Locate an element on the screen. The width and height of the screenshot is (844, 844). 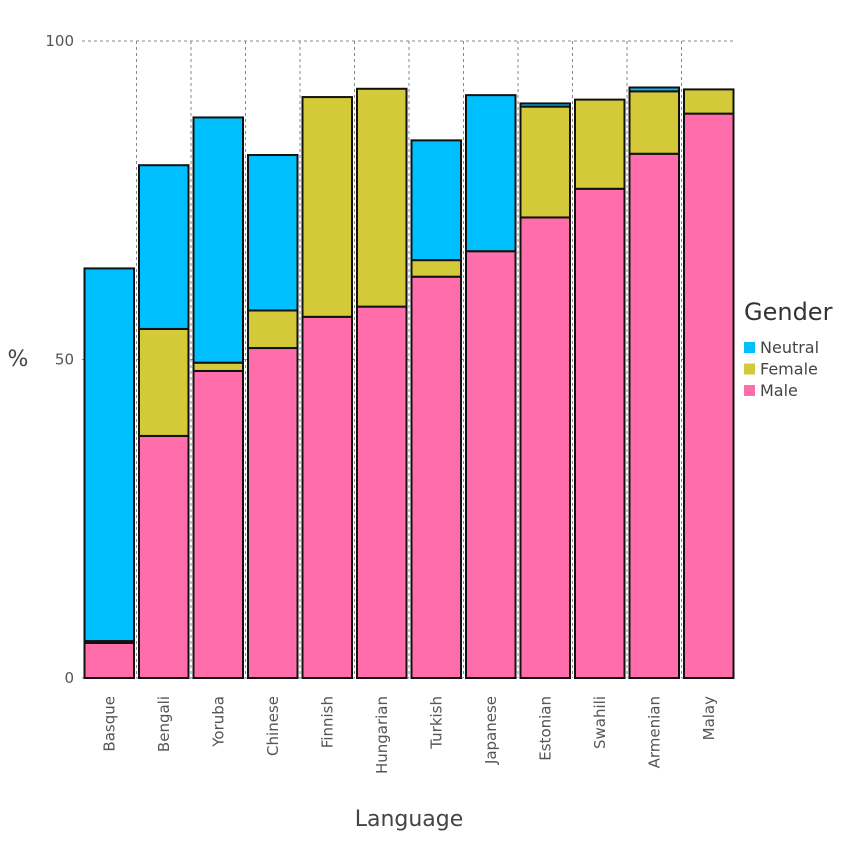
legend-label-male: Male is located at coordinates (779, 390).